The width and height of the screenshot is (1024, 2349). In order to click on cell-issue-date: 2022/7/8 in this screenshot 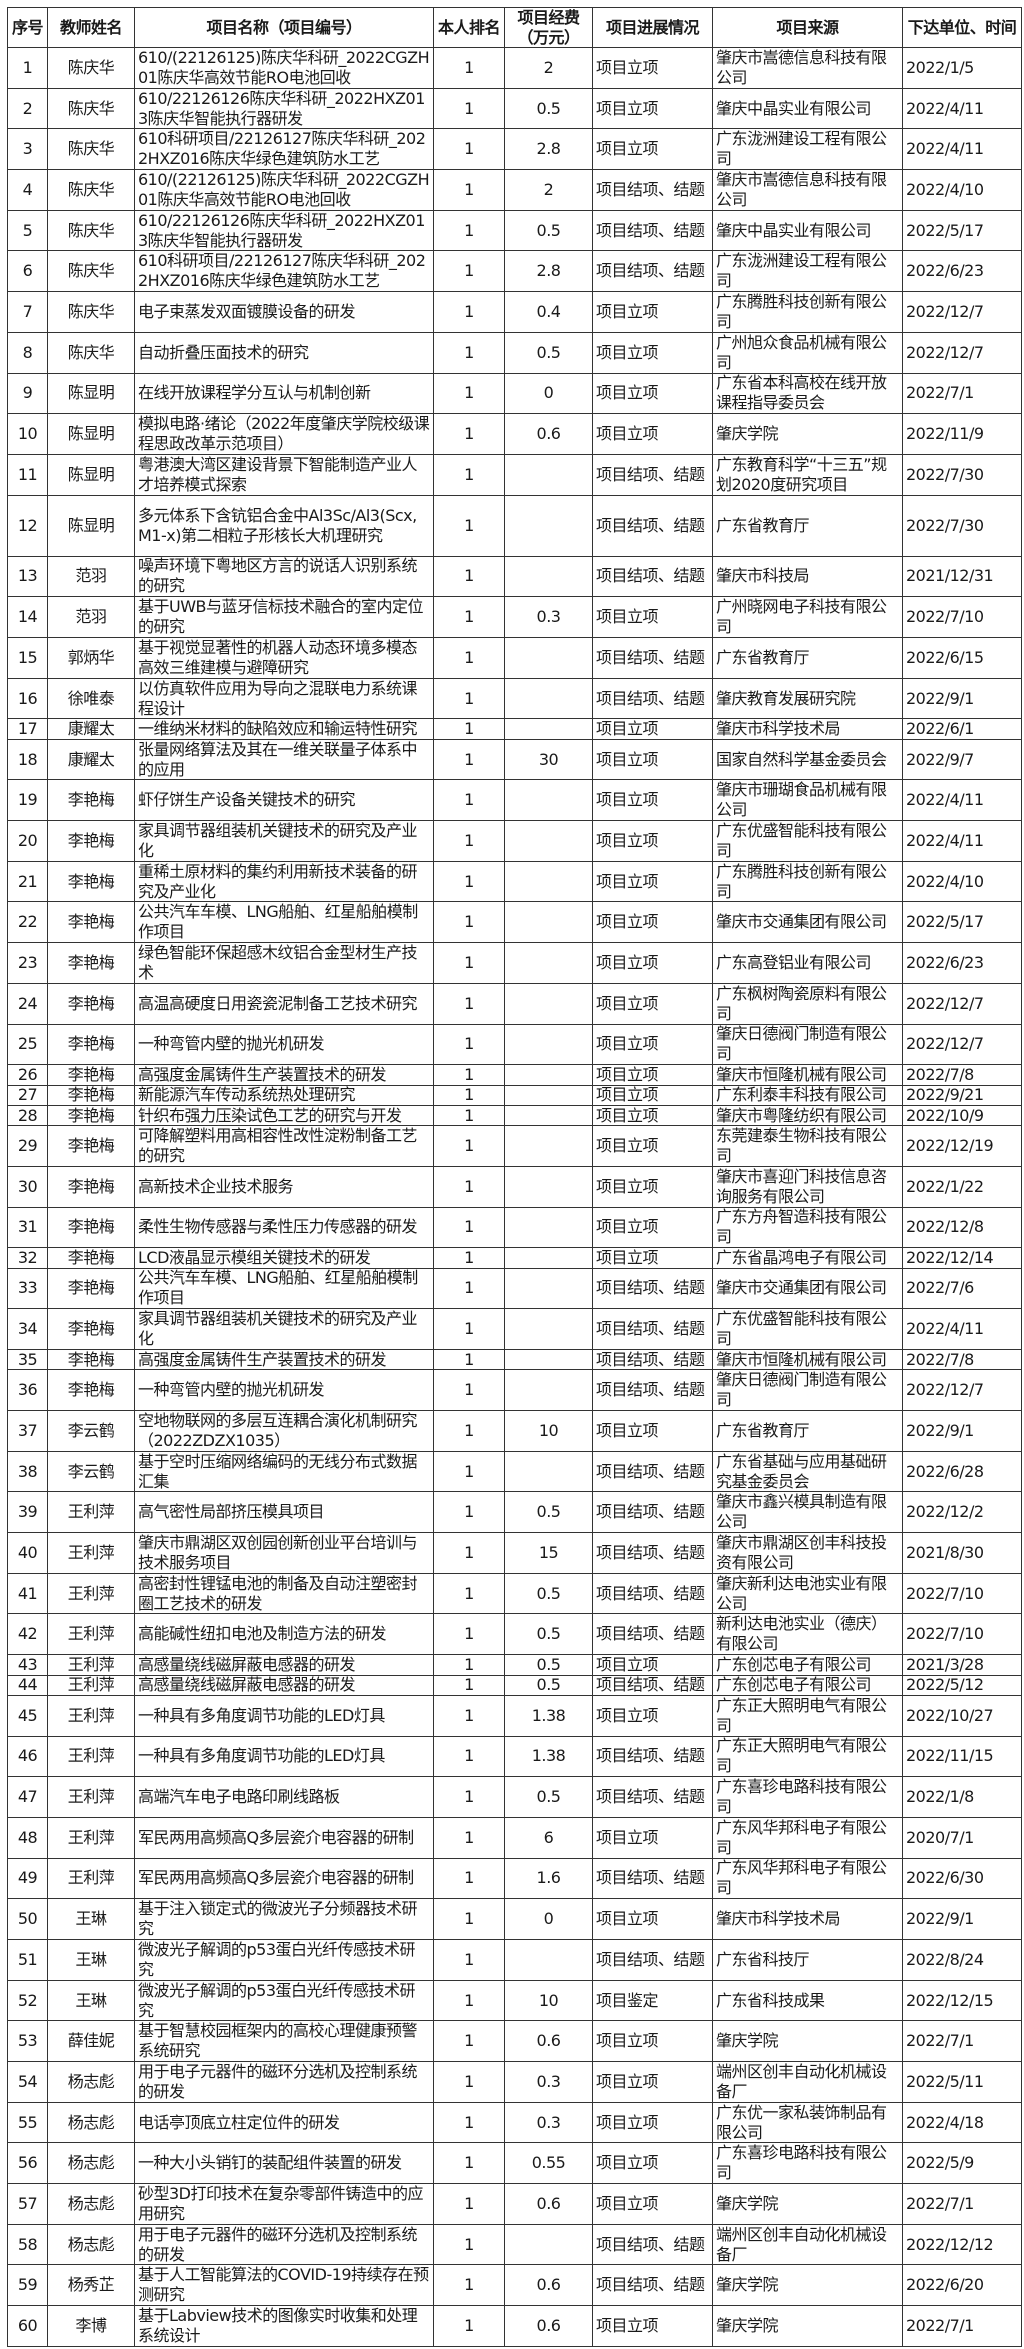, I will do `click(962, 1360)`.